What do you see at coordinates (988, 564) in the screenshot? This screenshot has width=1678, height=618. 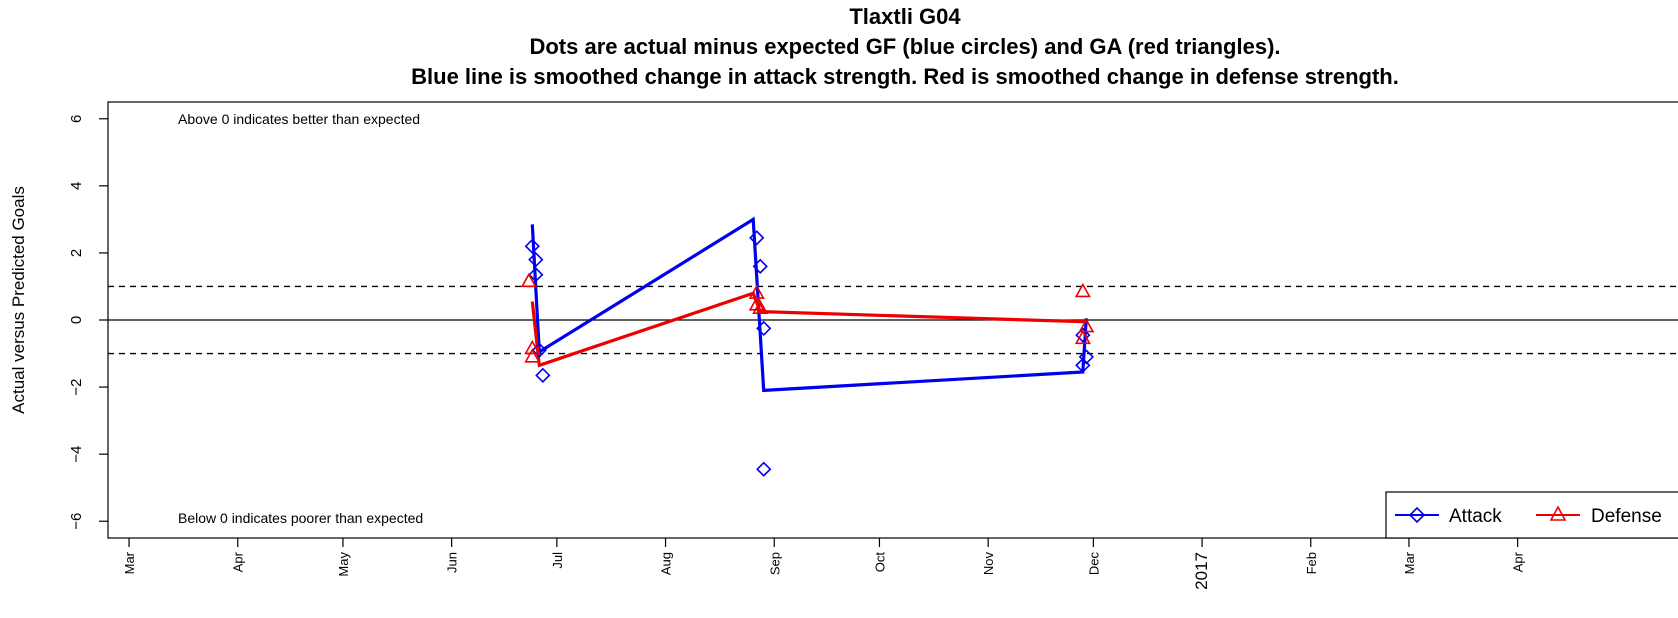 I see `x-tick-label: Nov` at bounding box center [988, 564].